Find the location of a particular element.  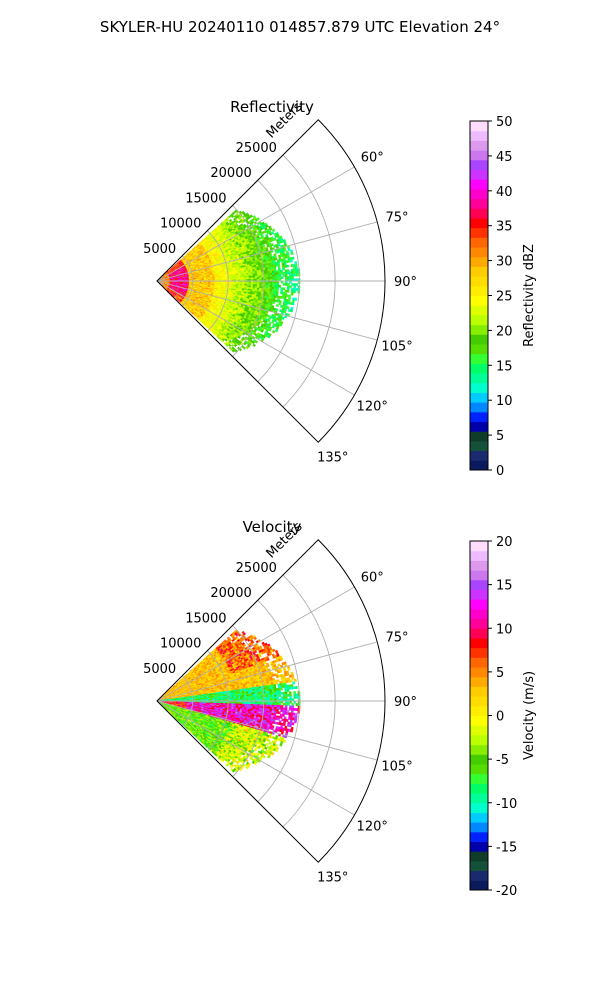

azimuth-tick-label: 105° is located at coordinates (396, 346).